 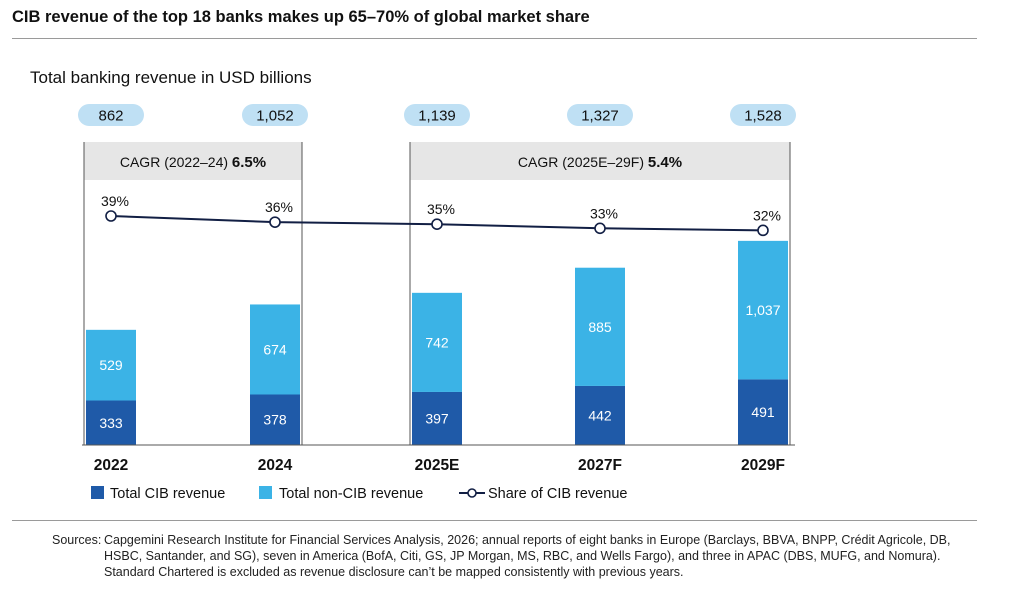 I want to click on legend-label-noncib: Total non-CIB revenue, so click(x=351, y=494).